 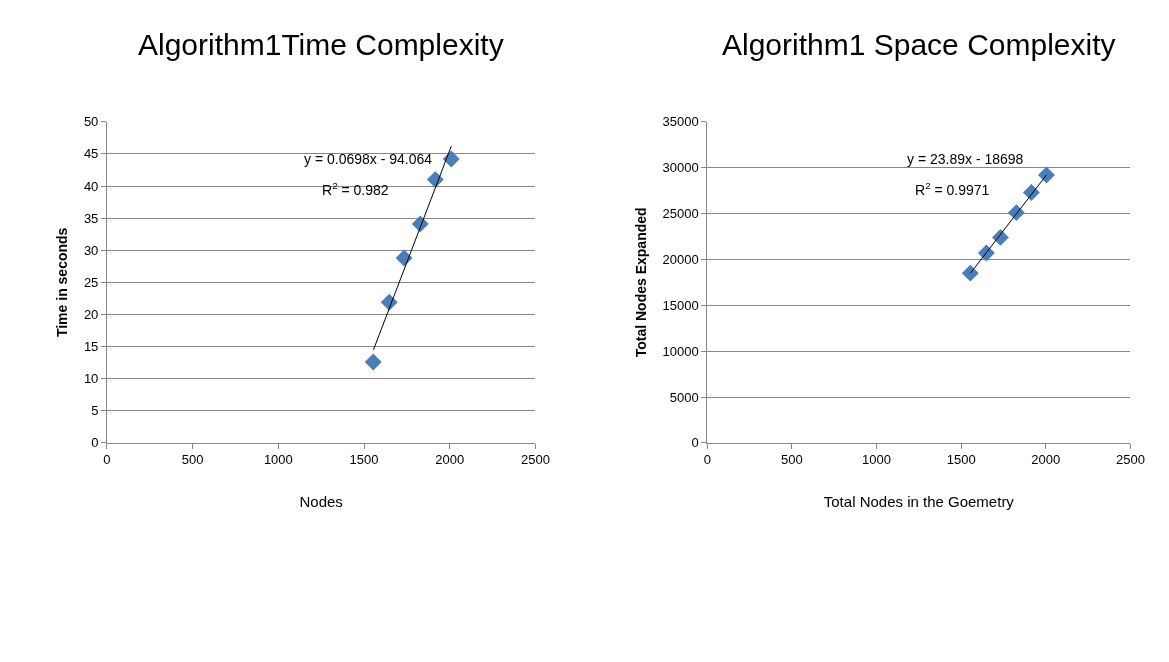 What do you see at coordinates (641, 282) in the screenshot?
I see `y-axis-title: Total Nodes Expanded` at bounding box center [641, 282].